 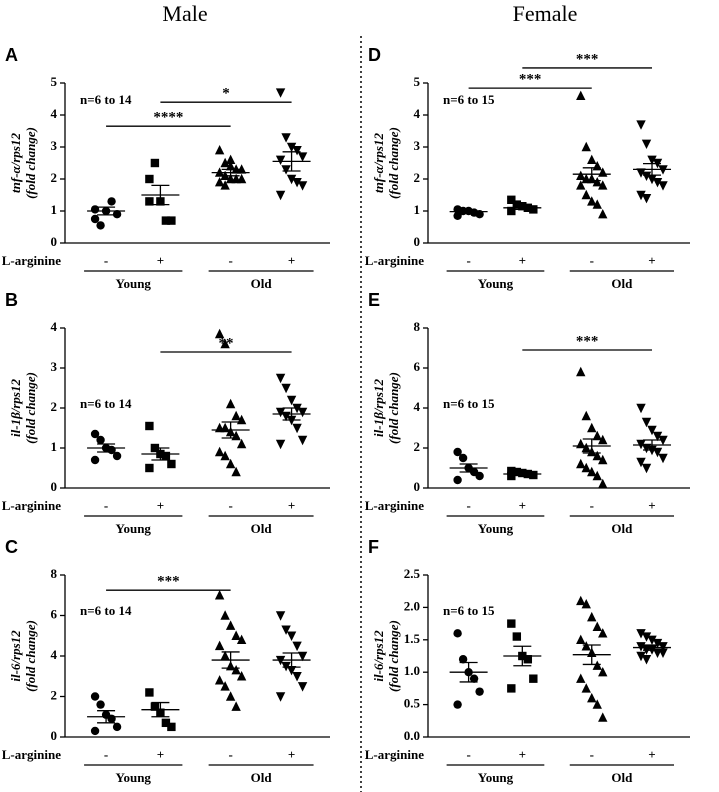 I want to click on significance-label: ***, so click(x=168, y=582).